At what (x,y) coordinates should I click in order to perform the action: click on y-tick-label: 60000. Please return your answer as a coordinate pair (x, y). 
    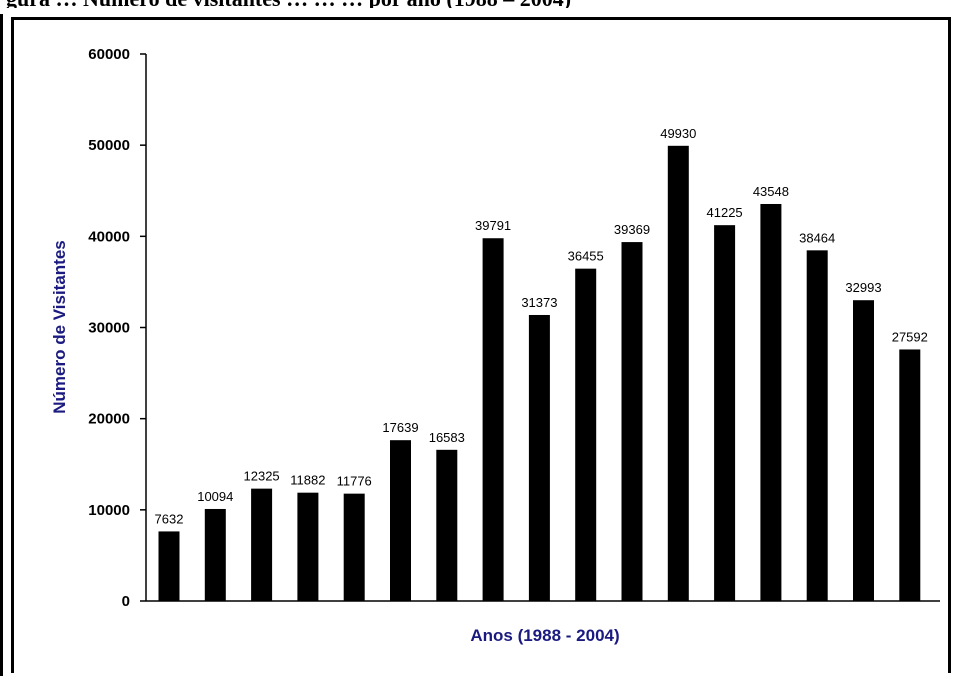
    Looking at the image, I should click on (109, 54).